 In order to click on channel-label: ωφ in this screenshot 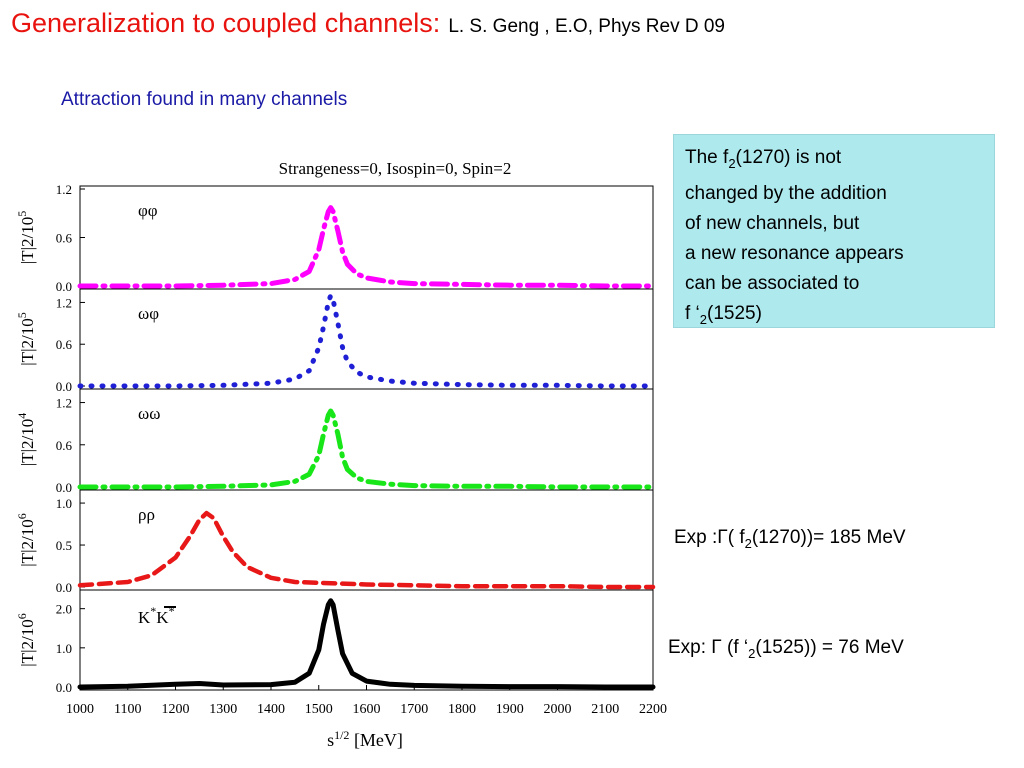, I will do `click(148, 313)`.